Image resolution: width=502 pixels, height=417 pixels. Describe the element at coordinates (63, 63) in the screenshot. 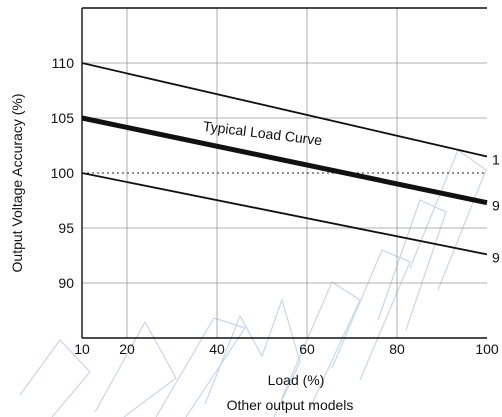

I see `y-tick-label-110: 110` at that location.